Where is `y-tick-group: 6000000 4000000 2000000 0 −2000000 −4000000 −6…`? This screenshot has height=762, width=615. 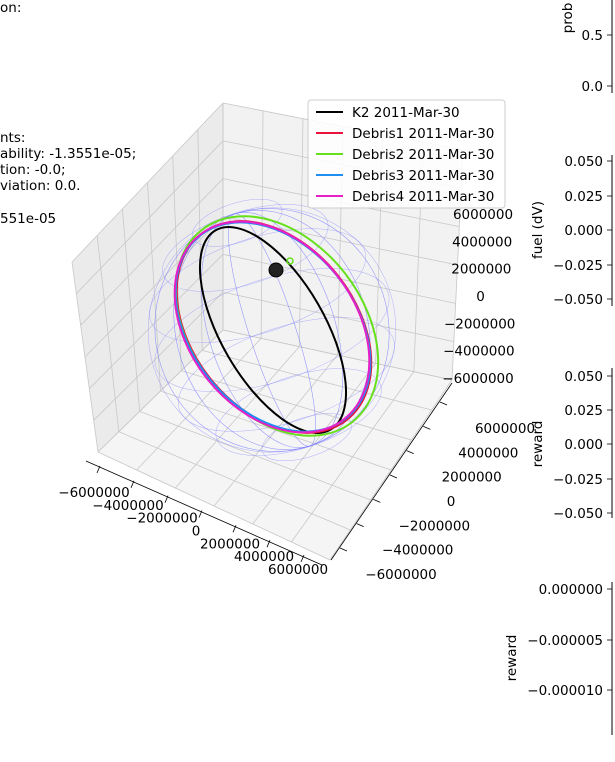 y-tick-group: 6000000 4000000 2000000 0 −2000000 −4000000 −6… is located at coordinates (437, 492).